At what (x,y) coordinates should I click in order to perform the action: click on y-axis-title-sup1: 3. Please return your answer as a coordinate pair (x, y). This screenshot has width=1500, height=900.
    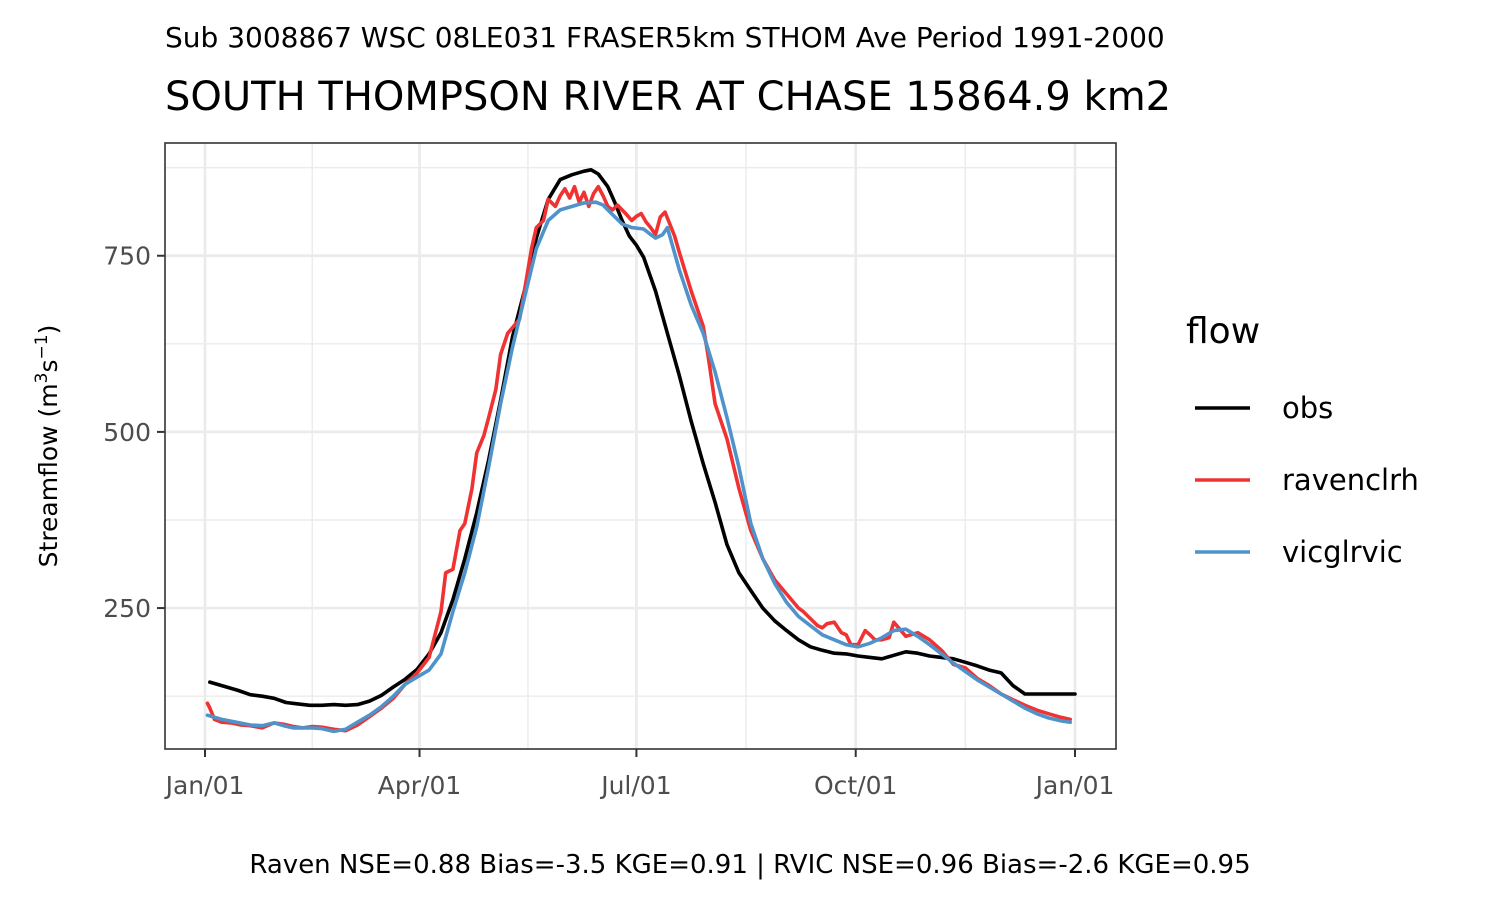
    Looking at the image, I should click on (42, 378).